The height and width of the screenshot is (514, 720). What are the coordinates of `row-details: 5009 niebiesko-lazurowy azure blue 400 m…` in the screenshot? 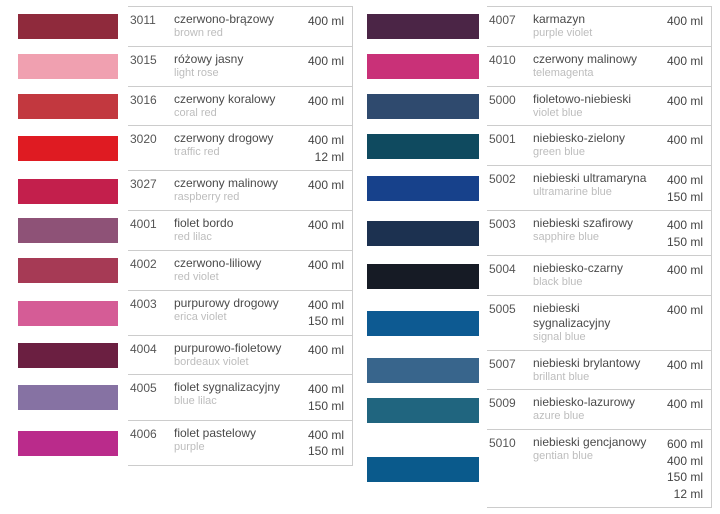 It's located at (599, 410).